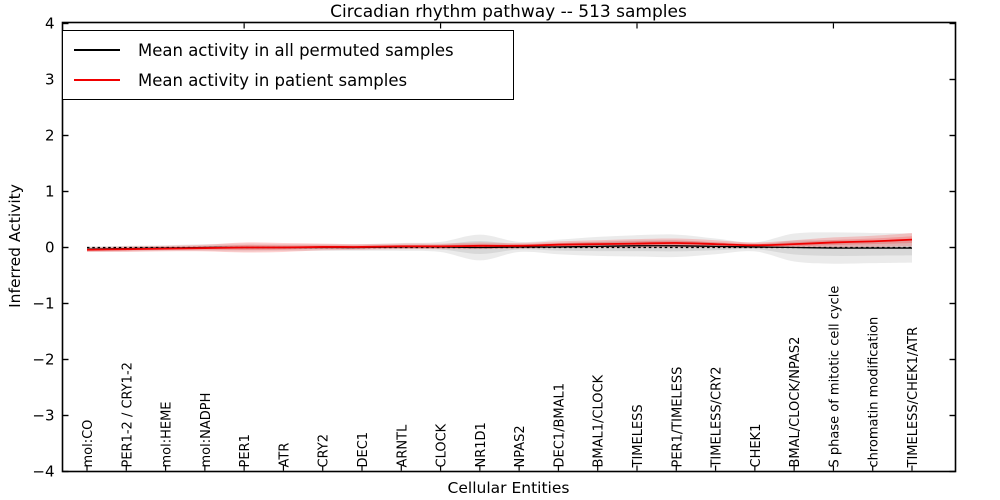 This screenshot has height=500, width=1000. I want to click on legend-line-patient-icon, so click(97, 80).